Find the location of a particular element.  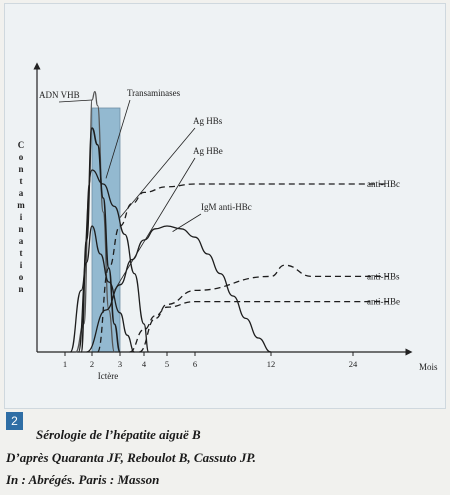

annotation-label: ADN VHB is located at coordinates (59, 95).